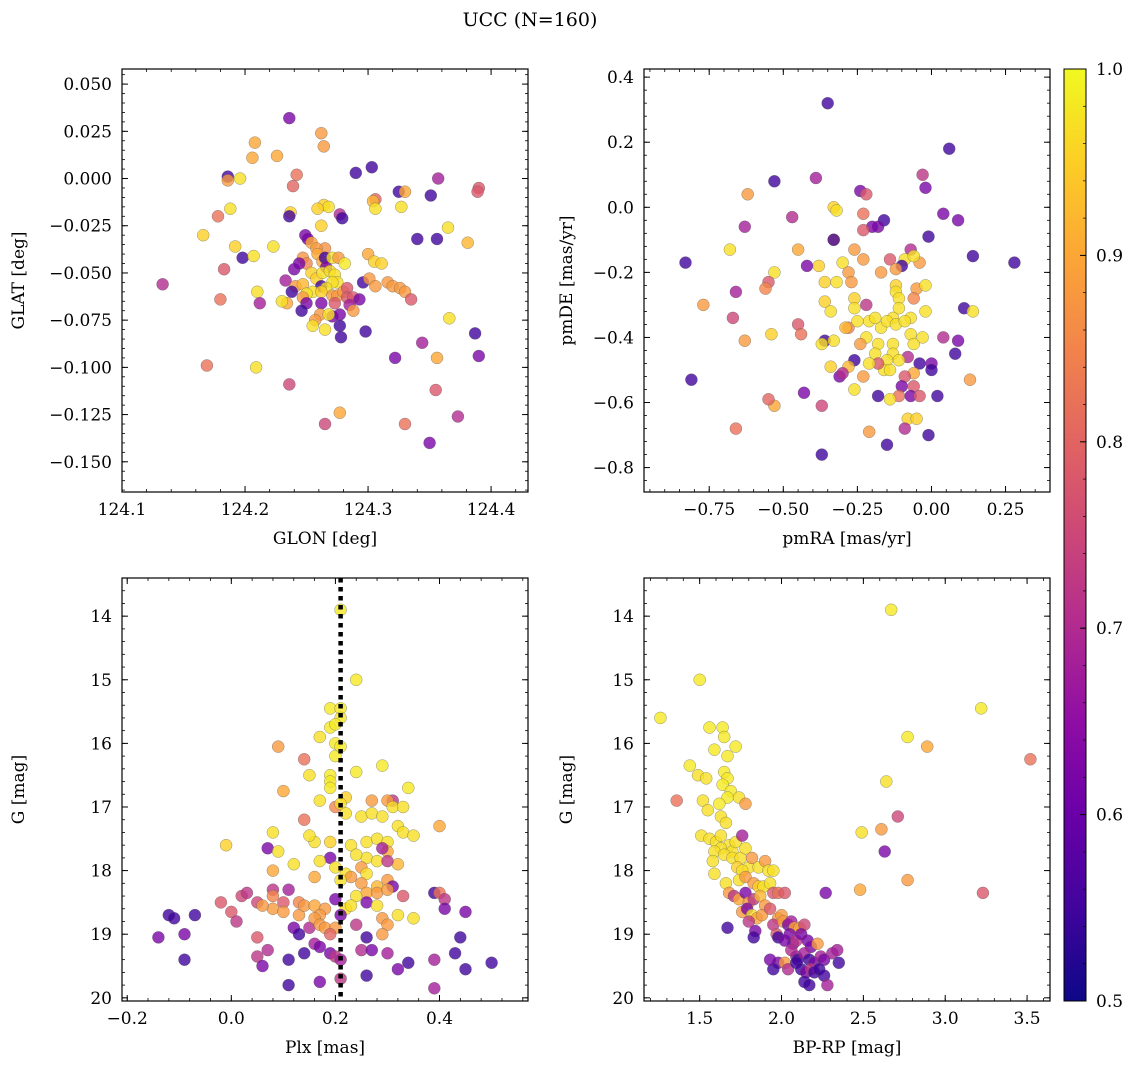 The image size is (1136, 1068). What do you see at coordinates (709, 510) in the screenshot?
I see `x-tick-label: −0.75` at bounding box center [709, 510].